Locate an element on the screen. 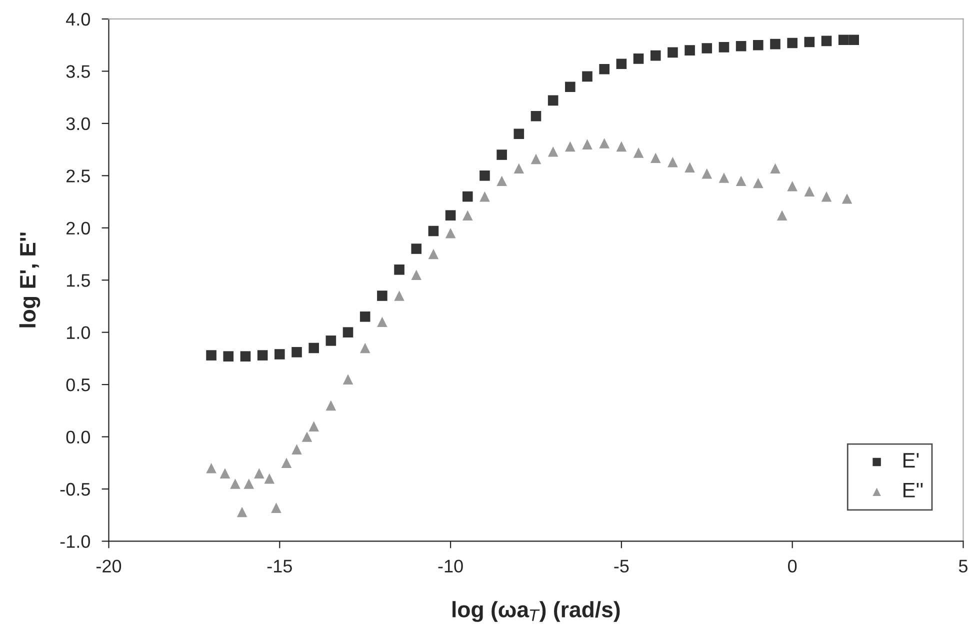 Image resolution: width=971 pixels, height=633 pixels. legend-label: E'' is located at coordinates (913, 490).